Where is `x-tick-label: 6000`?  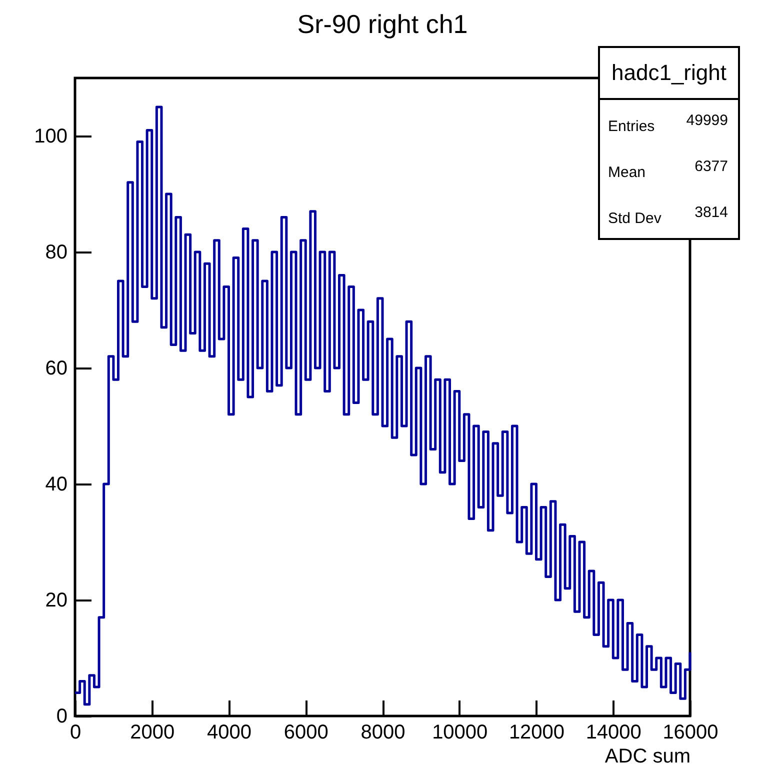
x-tick-label: 6000 is located at coordinates (306, 733).